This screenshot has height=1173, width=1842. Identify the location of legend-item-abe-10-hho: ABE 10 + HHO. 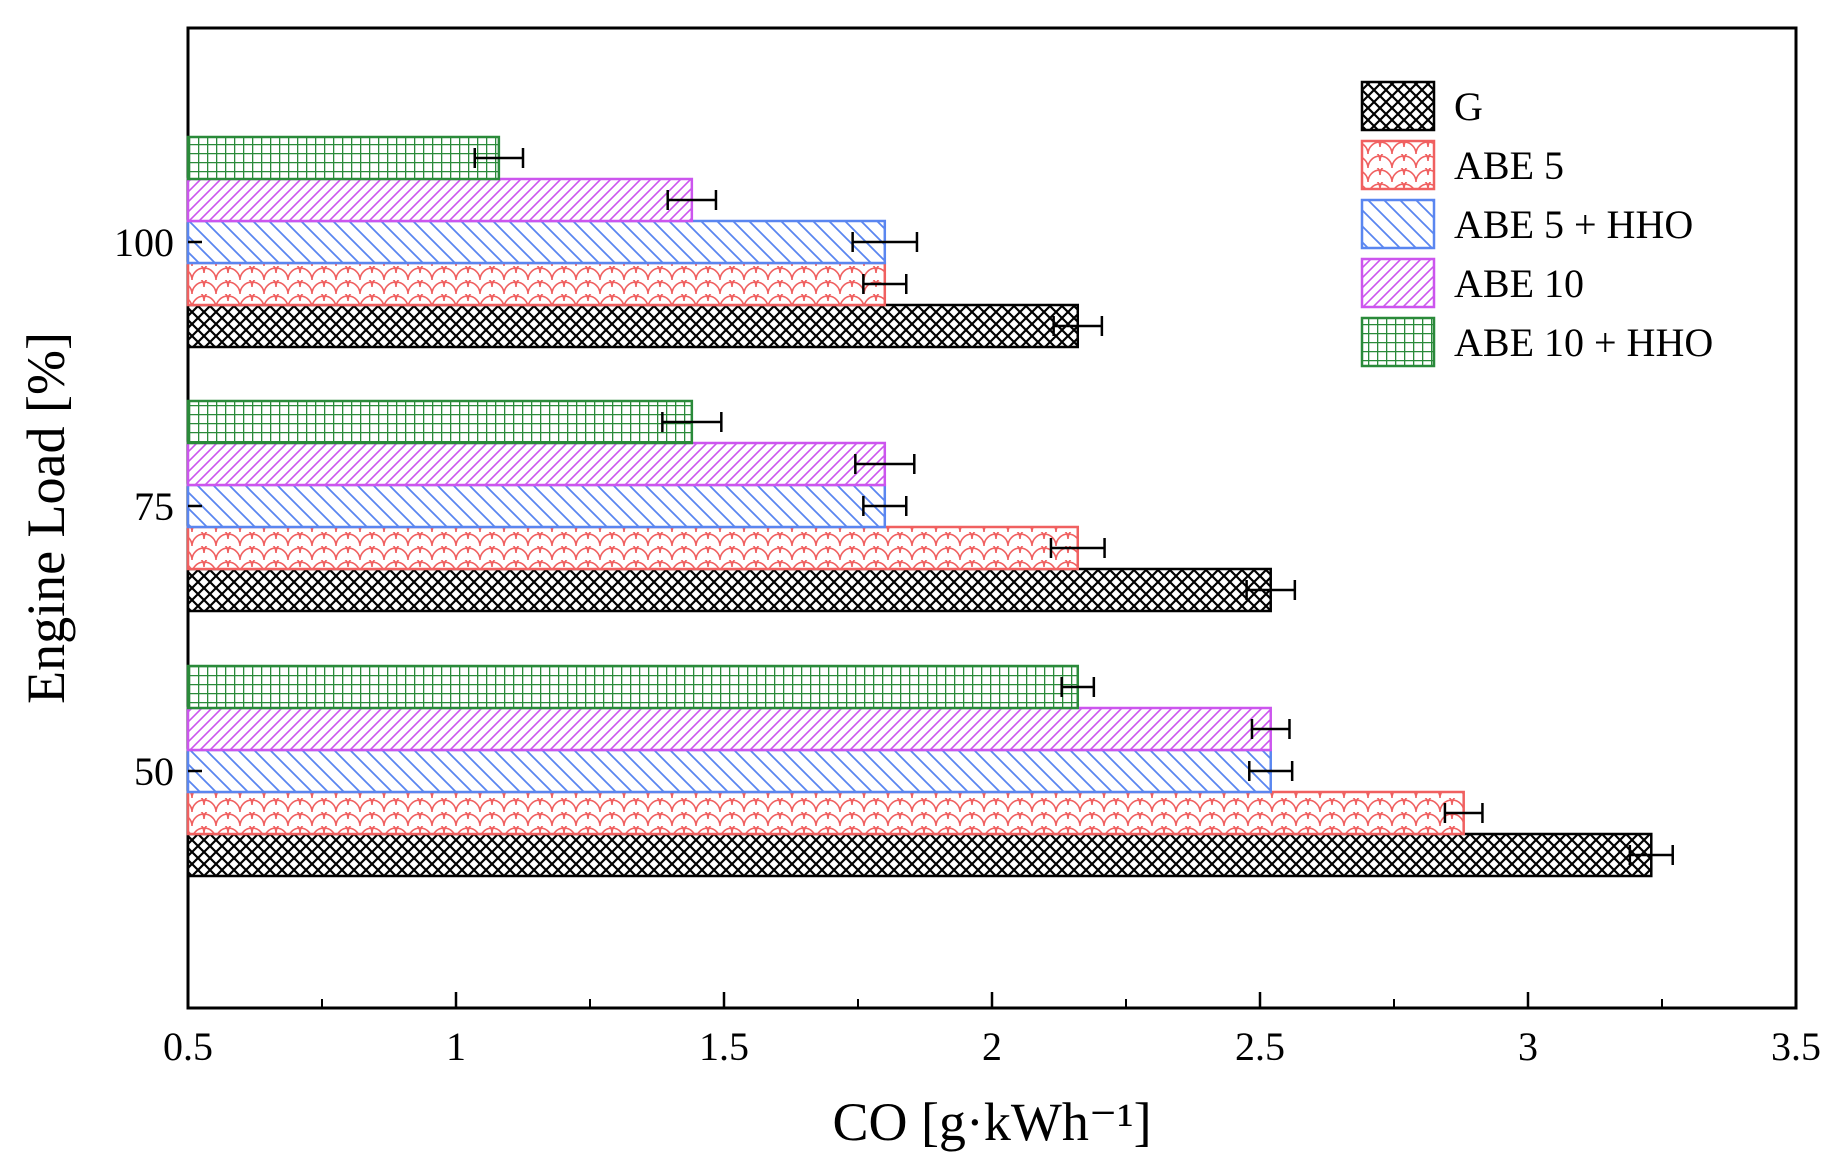
(1536, 342).